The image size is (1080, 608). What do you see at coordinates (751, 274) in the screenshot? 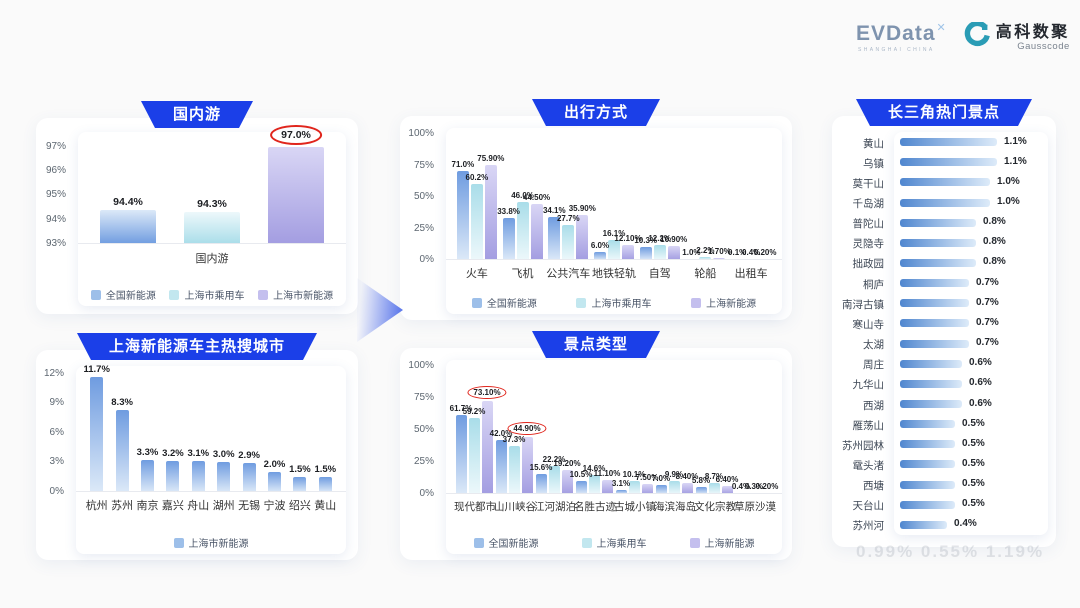
I see `x-axis-label: 出租车` at bounding box center [751, 274].